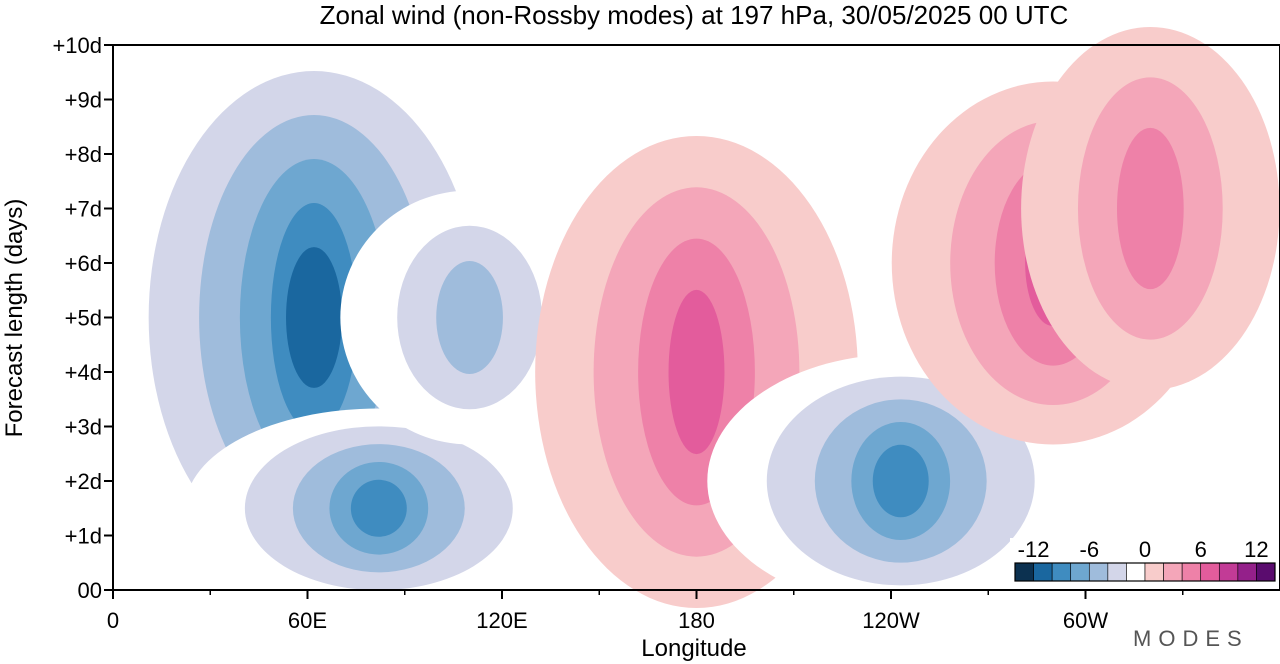 This screenshot has height=664, width=1280. What do you see at coordinates (83, 536) in the screenshot?
I see `y-tick-label: +1d` at bounding box center [83, 536].